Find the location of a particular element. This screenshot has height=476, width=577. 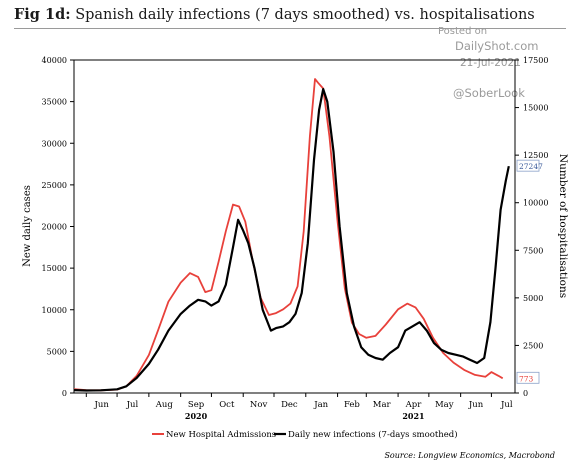

end-marker-hospital-box is located at coordinates (528, 377).